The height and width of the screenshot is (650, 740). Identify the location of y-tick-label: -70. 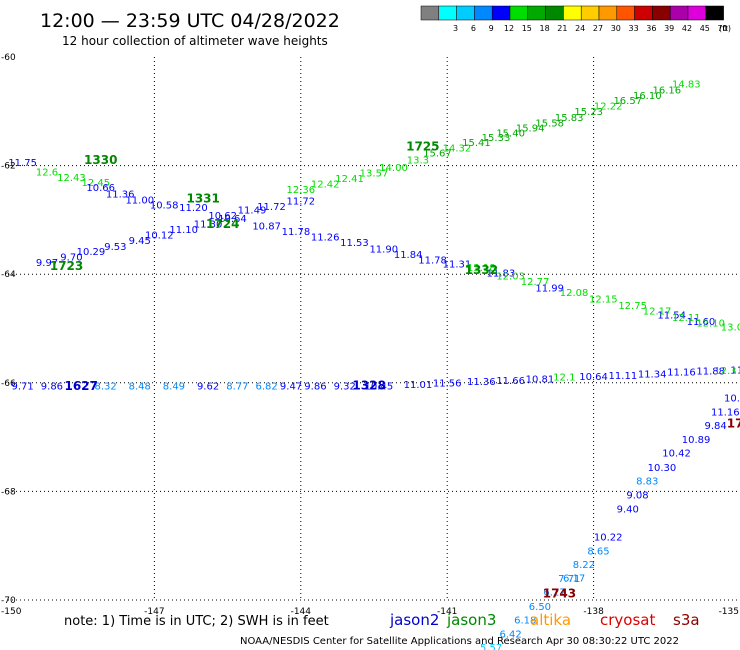
(8, 601).